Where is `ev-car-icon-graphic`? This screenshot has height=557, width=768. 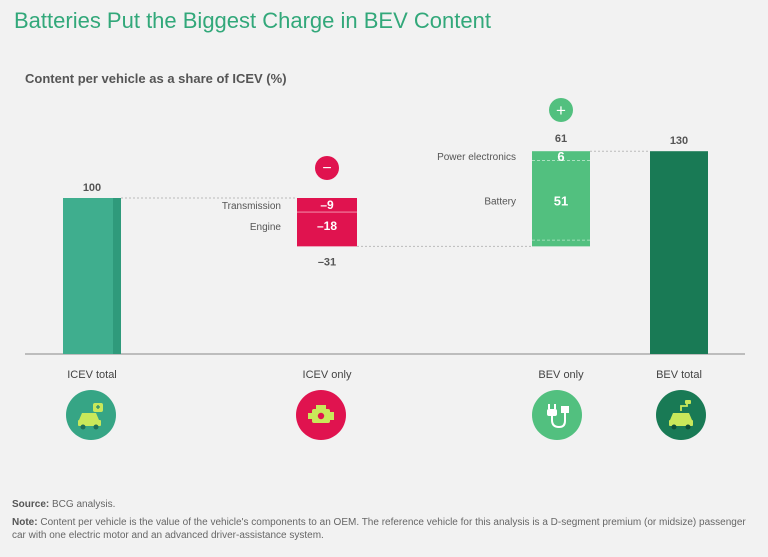 ev-car-icon-graphic is located at coordinates (681, 415).